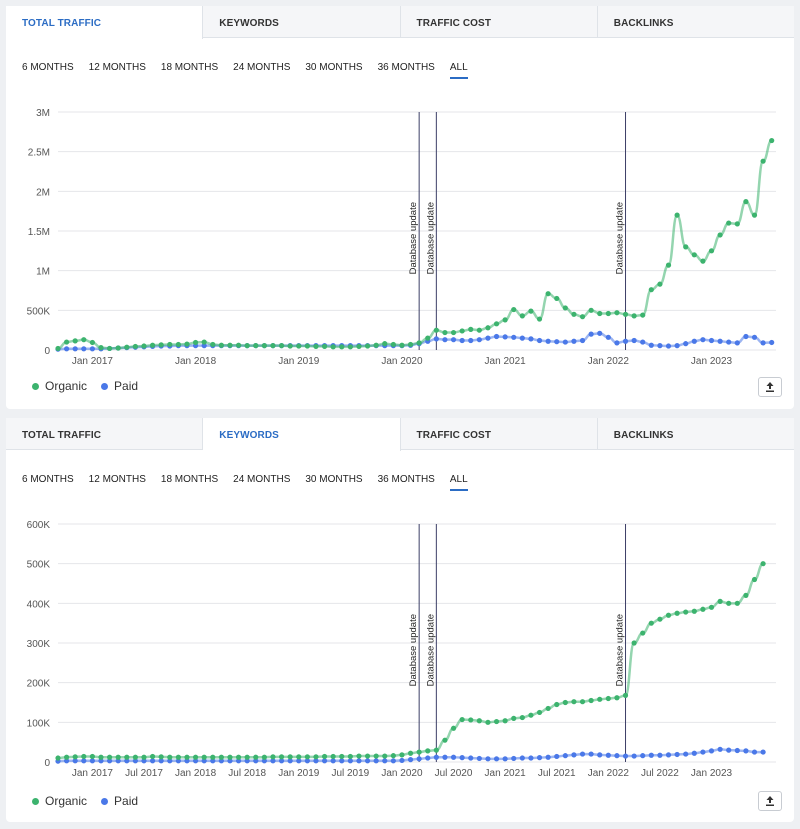 The width and height of the screenshot is (800, 829). Describe the element at coordinates (117, 67) in the screenshot. I see `period-12-months: 12 MONTHS` at that location.